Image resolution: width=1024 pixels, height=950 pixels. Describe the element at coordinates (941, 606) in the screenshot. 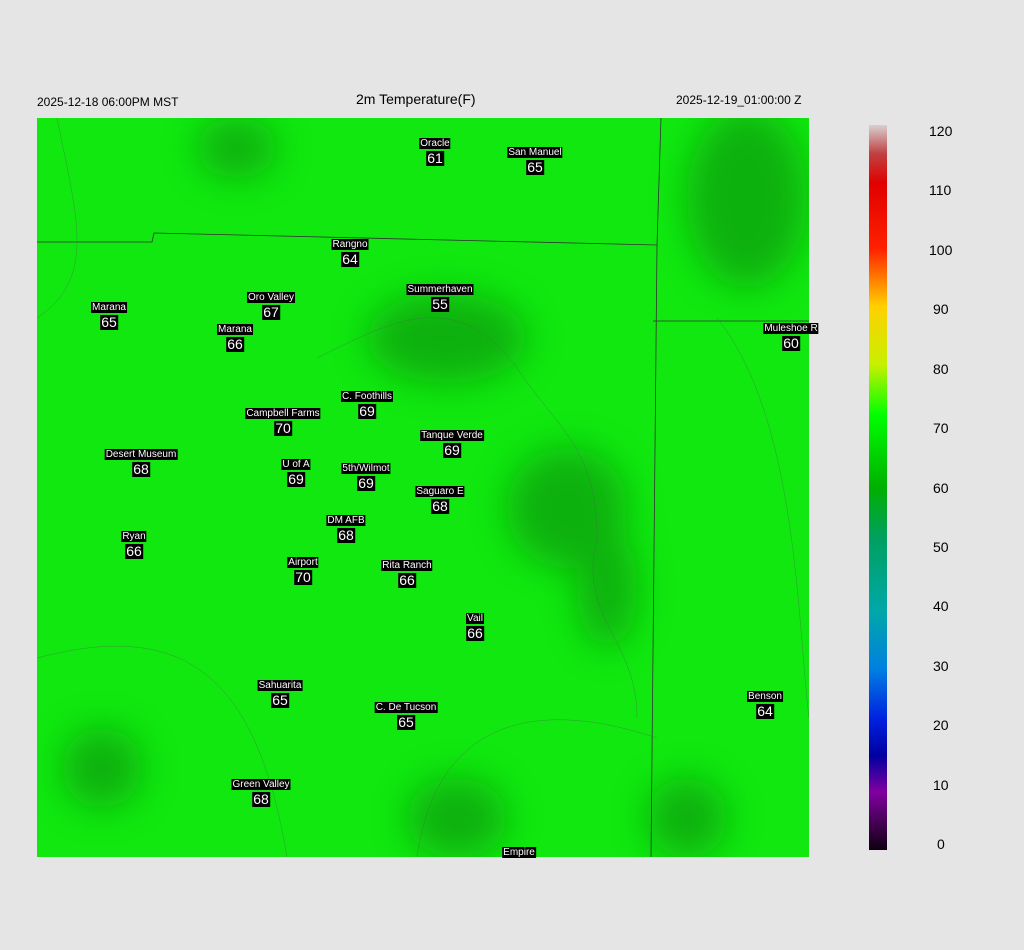

I see `colorbar-tick-label: 40` at that location.